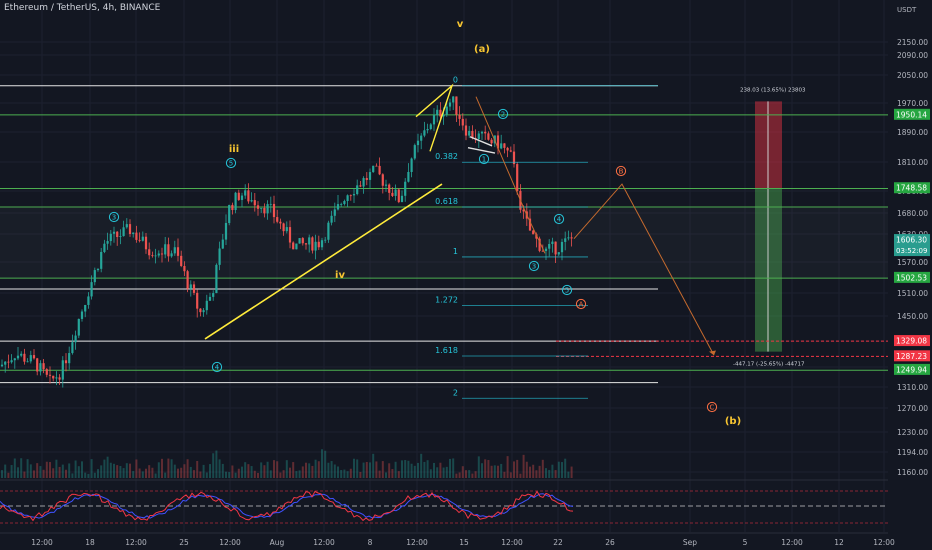 The width and height of the screenshot is (932, 550). Describe the element at coordinates (912, 472) in the screenshot. I see `price-tick: 1160.00` at that location.